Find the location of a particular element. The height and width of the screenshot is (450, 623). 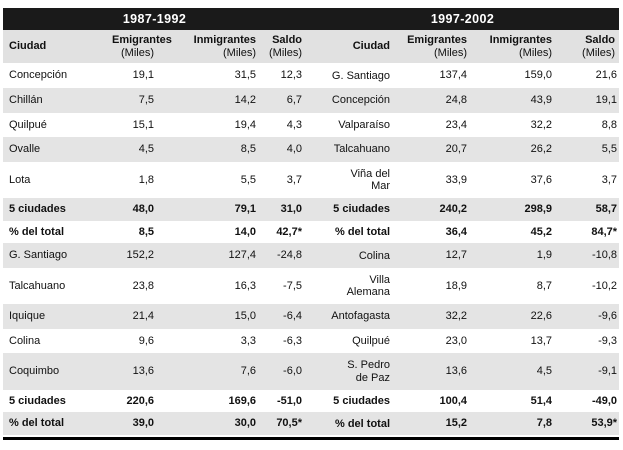

value-cell-right: -9,1 is located at coordinates (588, 371).